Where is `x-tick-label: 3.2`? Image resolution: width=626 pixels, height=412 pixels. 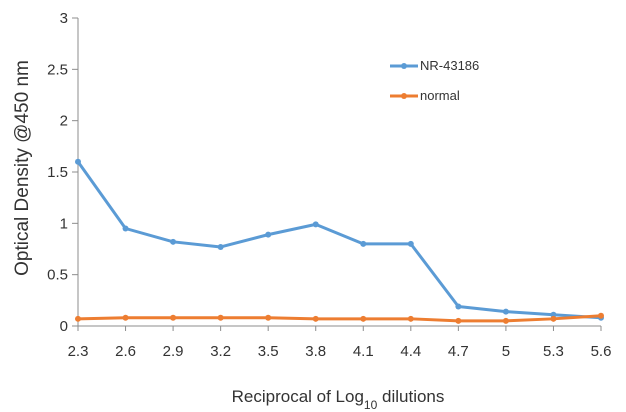
x-tick-label: 3.2 is located at coordinates (220, 351).